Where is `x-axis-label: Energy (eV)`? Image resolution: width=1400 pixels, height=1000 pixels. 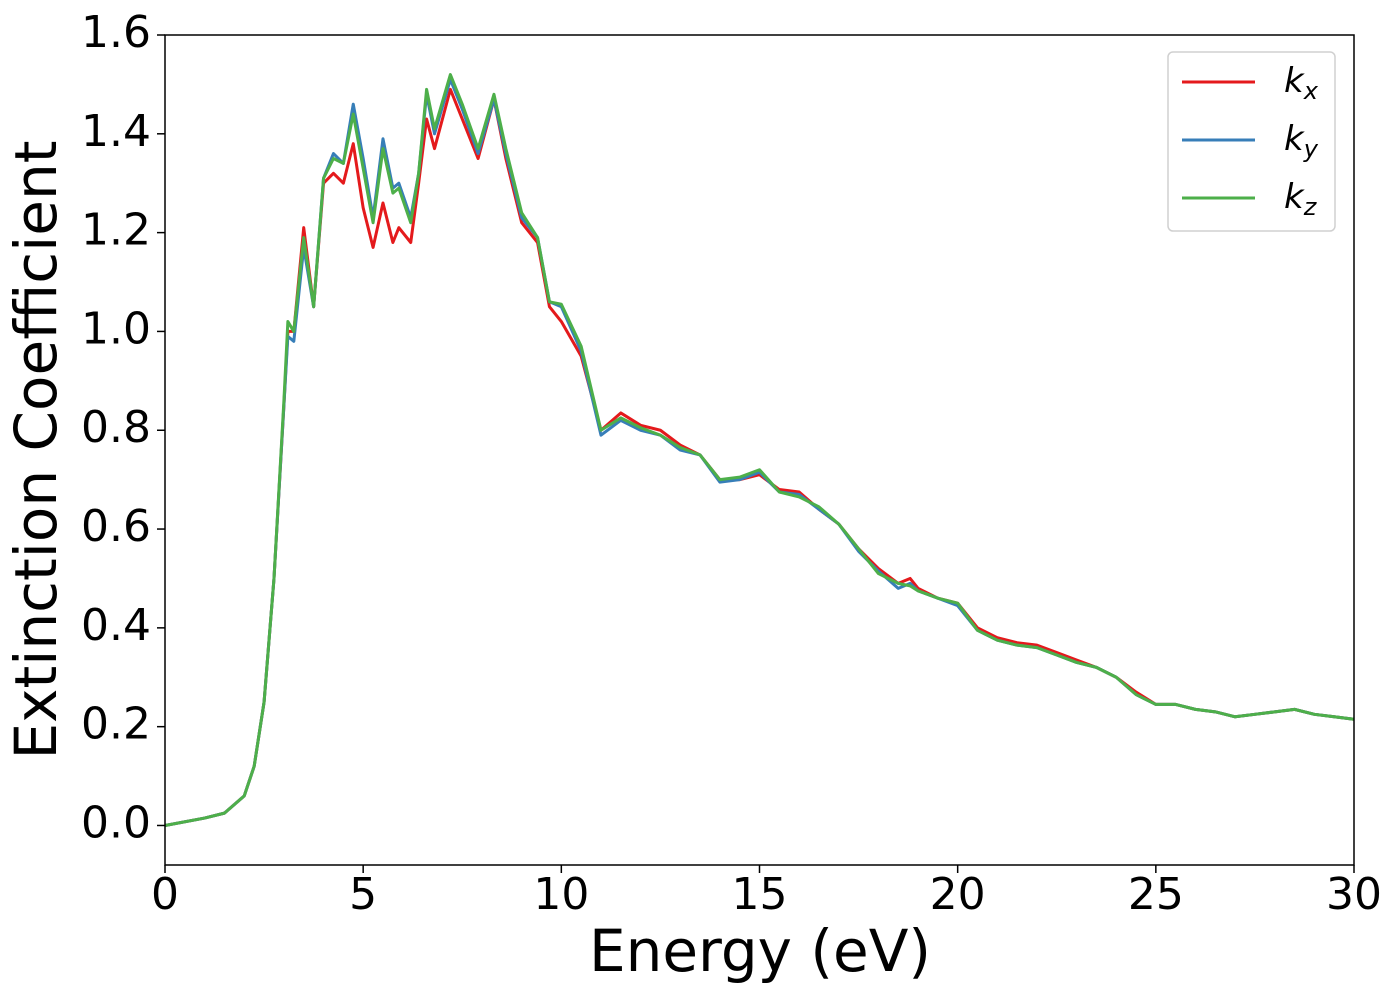 x-axis-label: Energy (eV) is located at coordinates (760, 951).